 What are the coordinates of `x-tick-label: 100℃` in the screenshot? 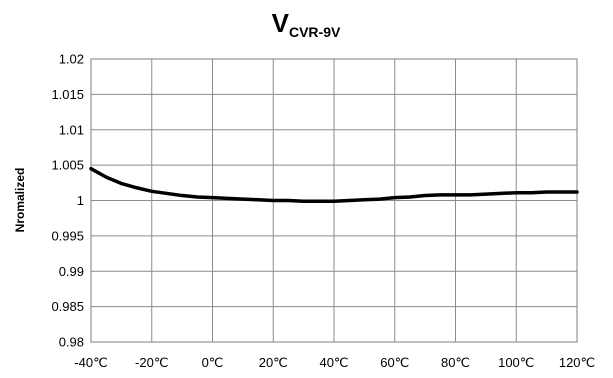 It's located at (516, 362).